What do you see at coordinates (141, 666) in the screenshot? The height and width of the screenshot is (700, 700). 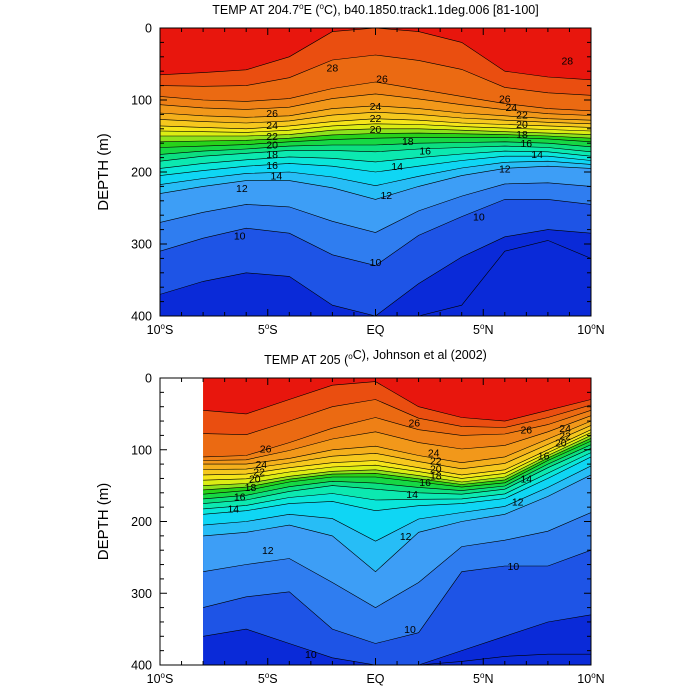 I see `y-tick-label: 400` at bounding box center [141, 666].